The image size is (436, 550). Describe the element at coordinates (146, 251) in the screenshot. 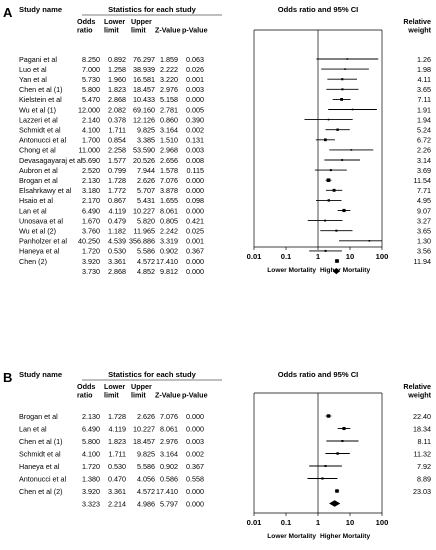

I see `upper-limit-value: 5.586` at that location.